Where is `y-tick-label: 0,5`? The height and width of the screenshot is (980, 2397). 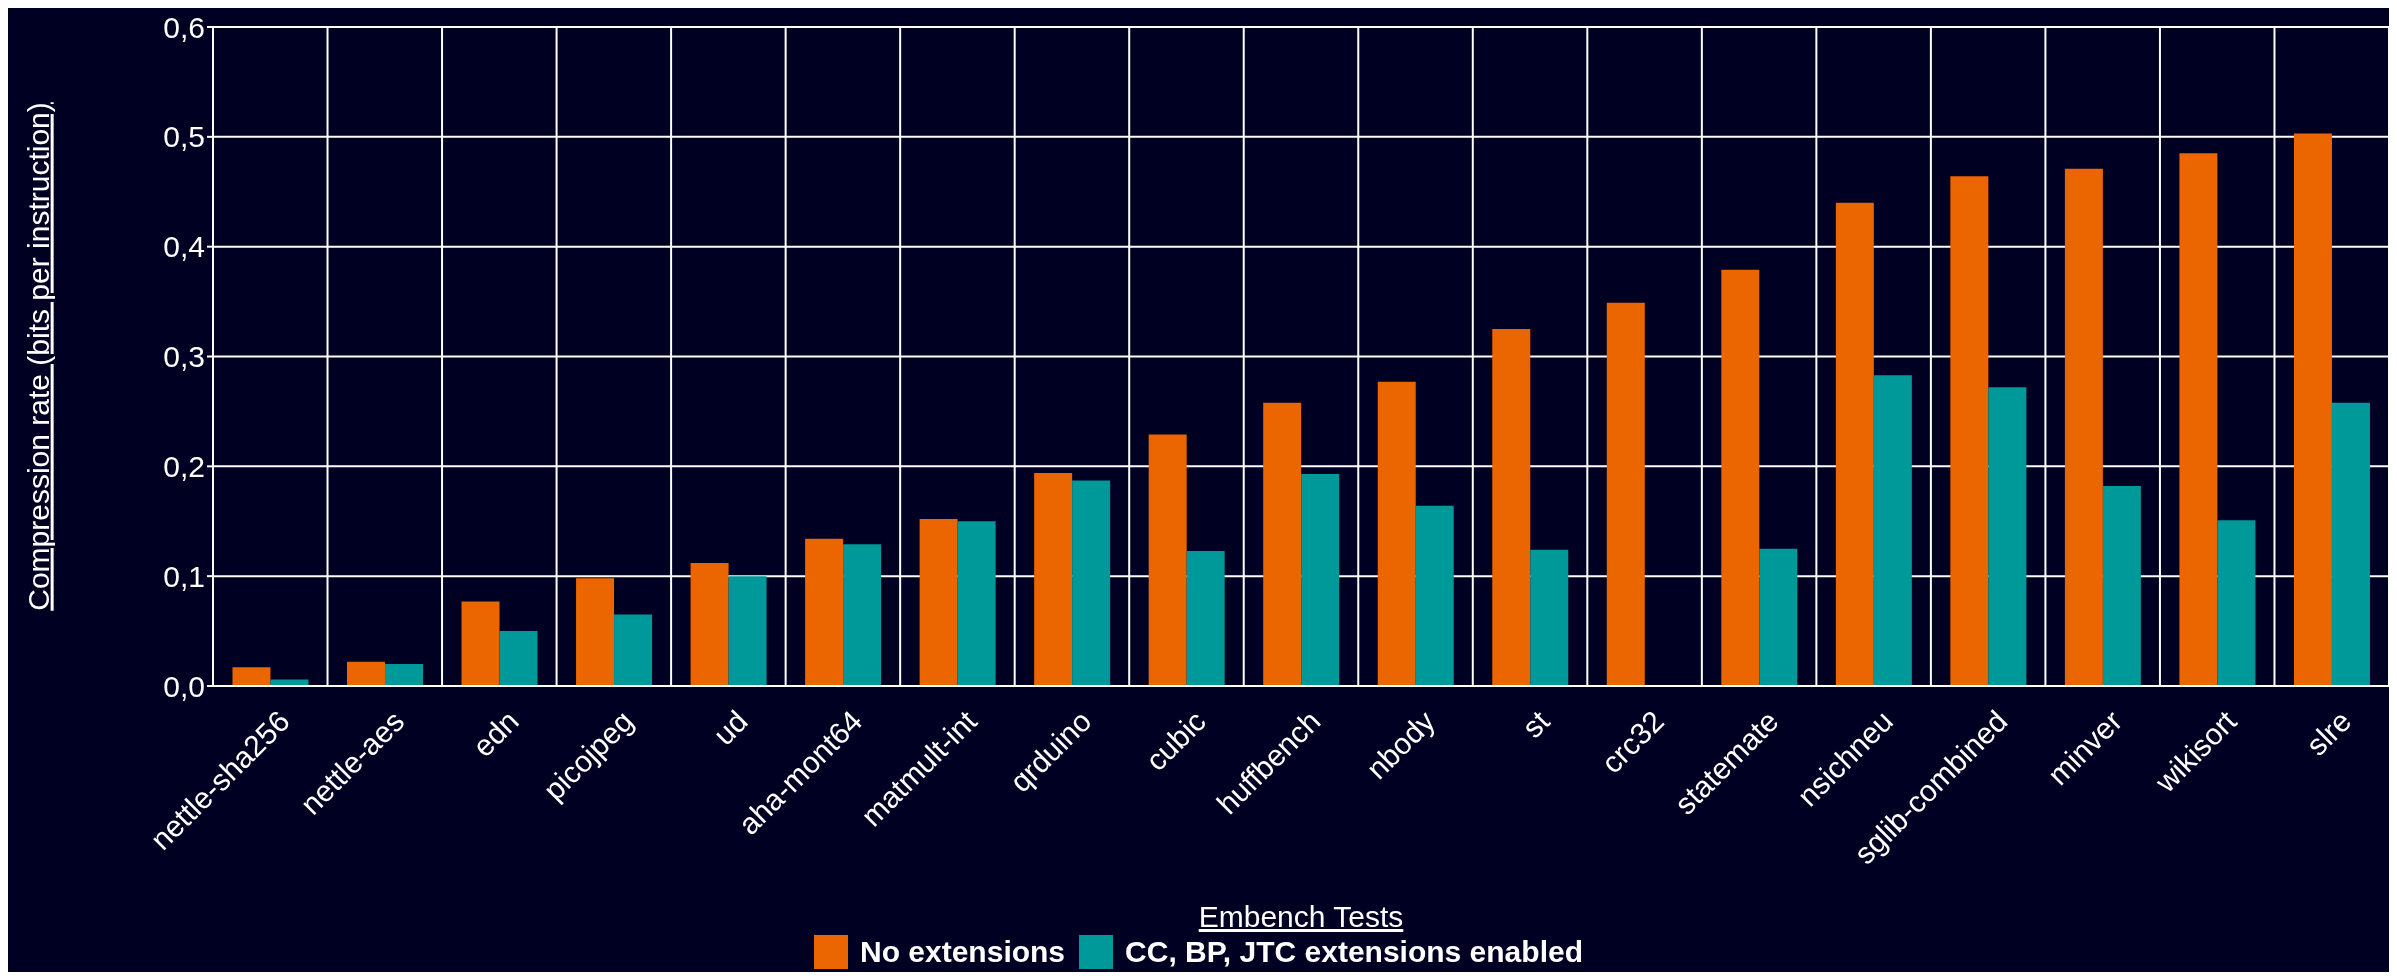
y-tick-label: 0,5 is located at coordinates (184, 137).